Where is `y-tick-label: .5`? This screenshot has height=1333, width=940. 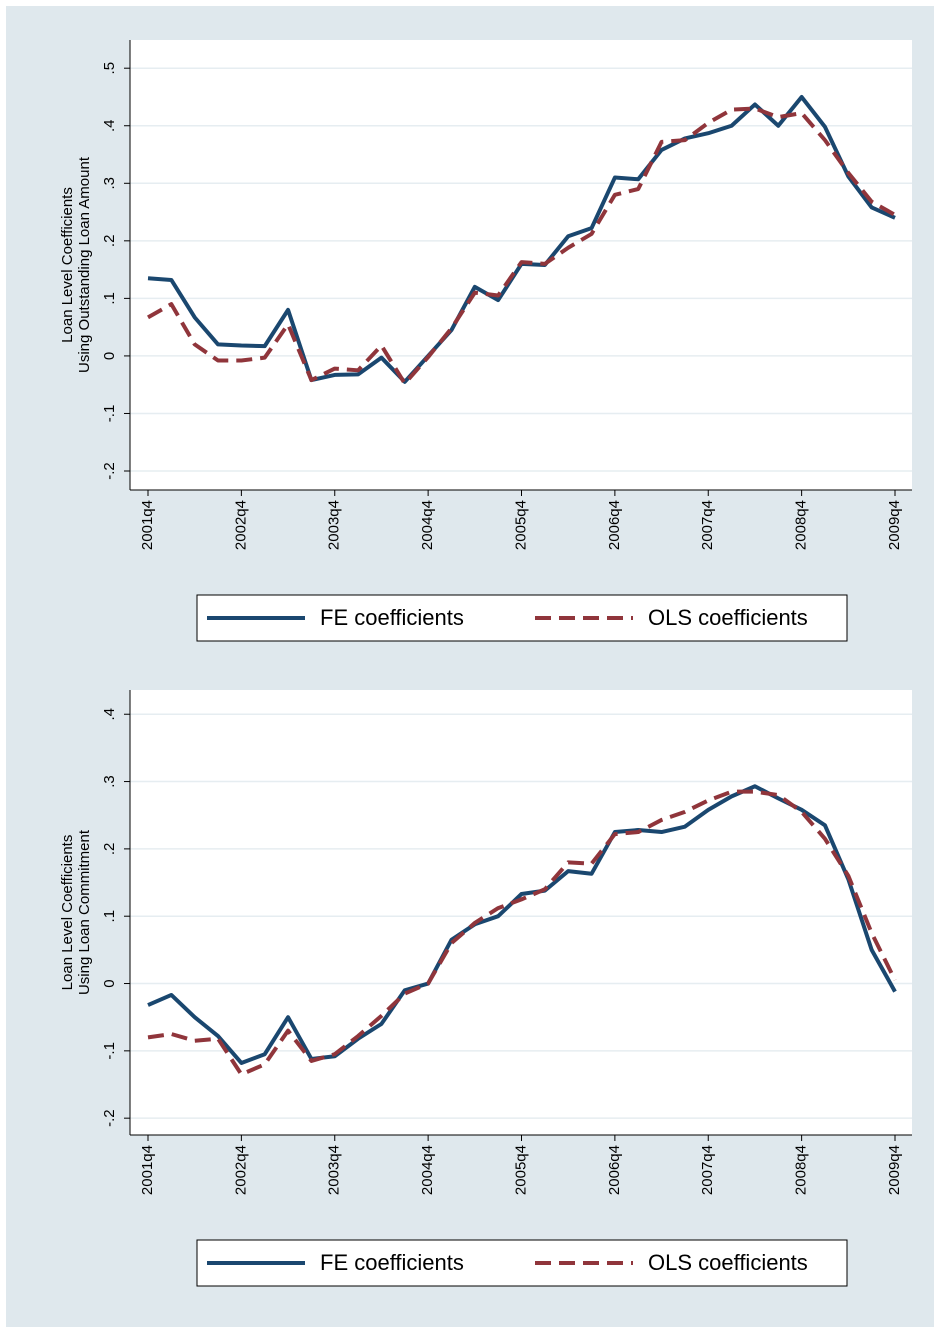
y-tick-label: .5 is located at coordinates (109, 68).